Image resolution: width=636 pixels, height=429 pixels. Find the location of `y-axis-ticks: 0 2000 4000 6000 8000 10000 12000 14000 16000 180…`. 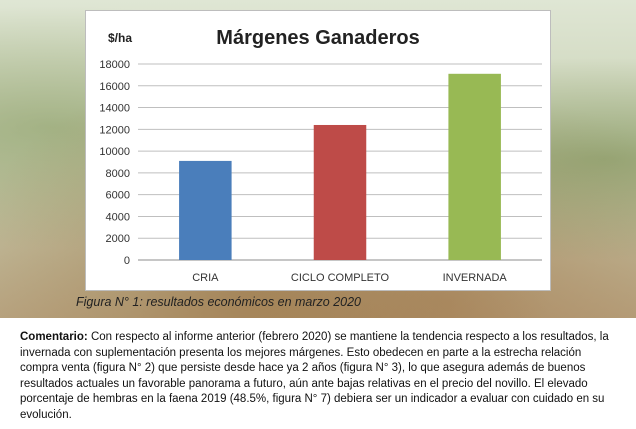

y-axis-ticks: 0 2000 4000 6000 8000 10000 12000 14000 16000 180… is located at coordinates (114, 163).